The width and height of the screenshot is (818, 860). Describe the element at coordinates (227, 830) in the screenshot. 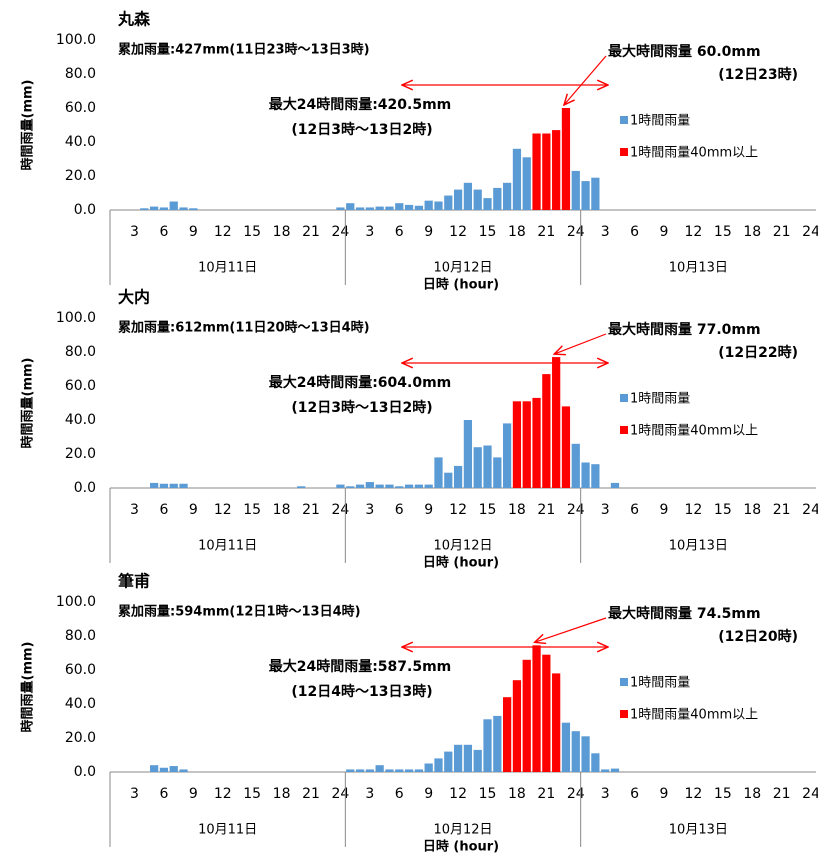

I see `group-label: 10月11日` at that location.